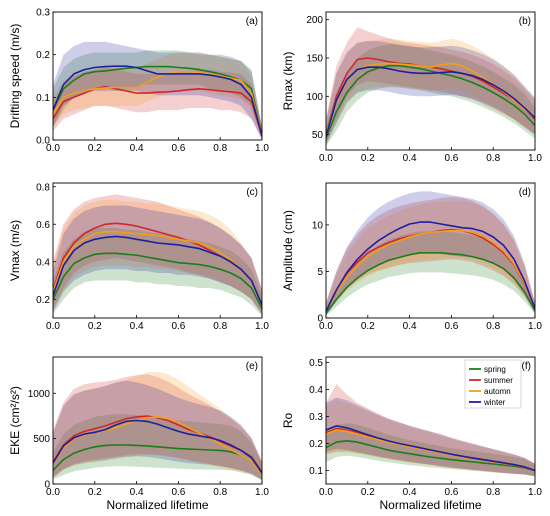 This screenshot has height=516, width=550. What do you see at coordinates (320, 272) in the screenshot?
I see `y-tick-label: 5` at bounding box center [320, 272].